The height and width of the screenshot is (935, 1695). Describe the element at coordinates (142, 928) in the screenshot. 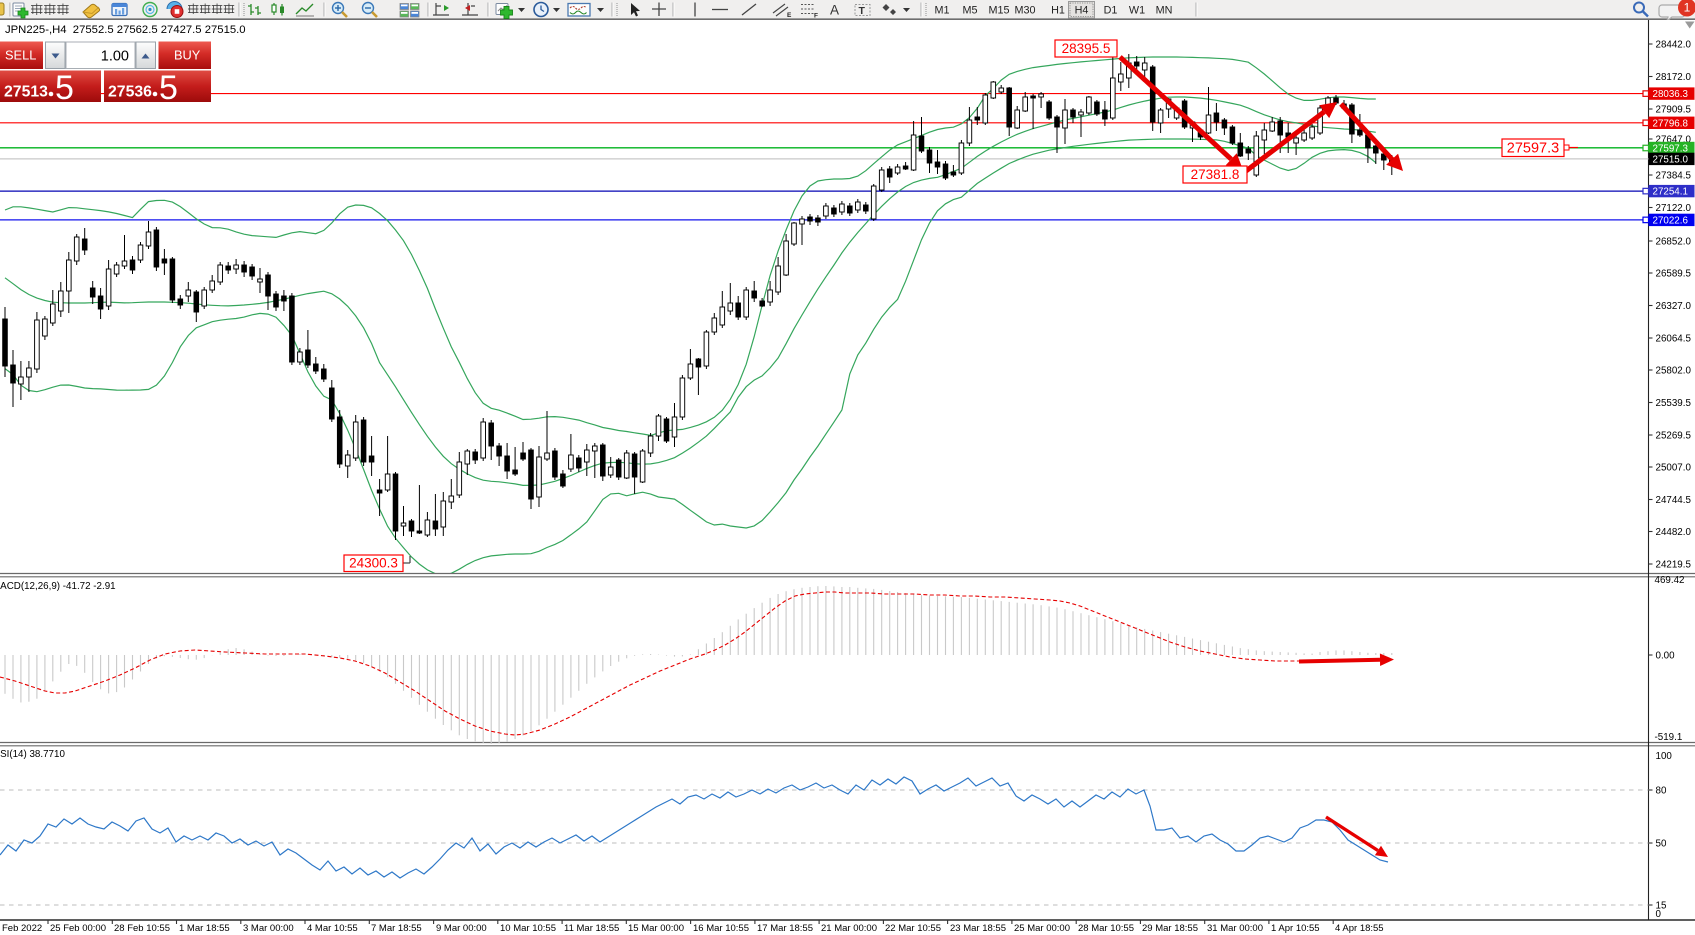

I see `svg-text: 28 Feb 10:55` at that location.